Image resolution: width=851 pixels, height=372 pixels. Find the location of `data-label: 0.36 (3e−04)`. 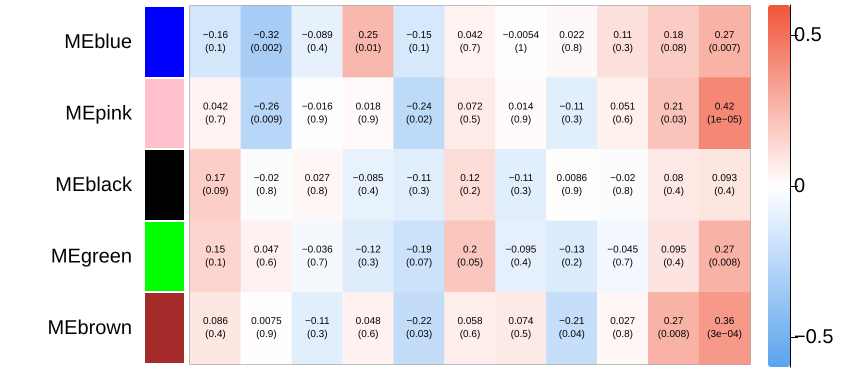

data-label: 0.36 (3e−04) is located at coordinates (724, 328).